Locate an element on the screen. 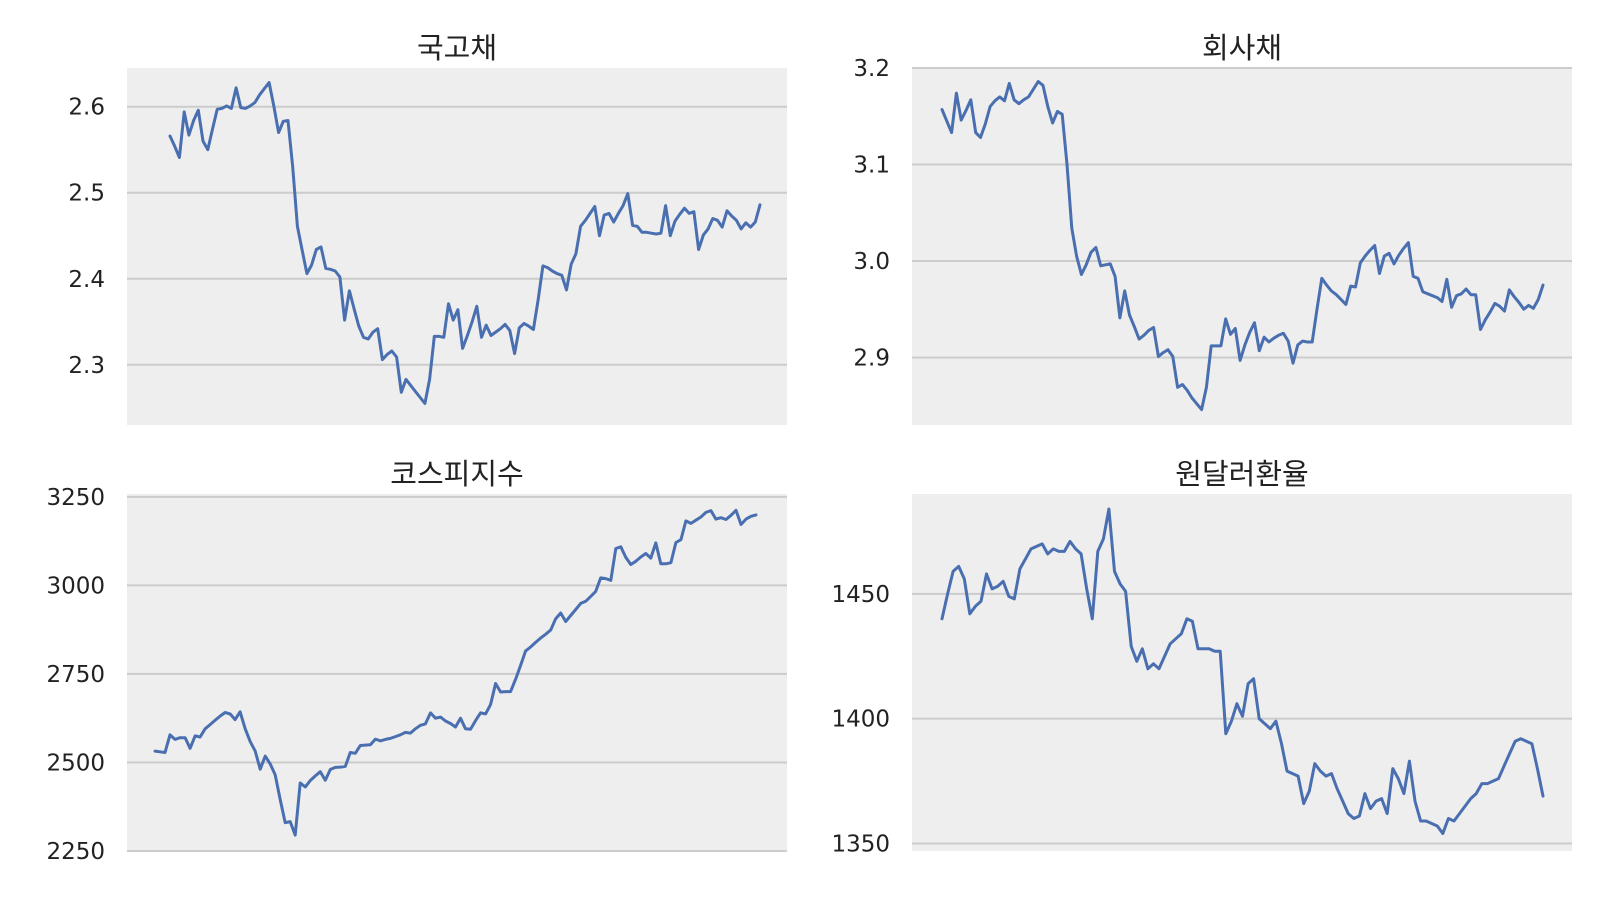 This screenshot has width=1600, height=900. y-tick-label: 3250 is located at coordinates (75, 498).